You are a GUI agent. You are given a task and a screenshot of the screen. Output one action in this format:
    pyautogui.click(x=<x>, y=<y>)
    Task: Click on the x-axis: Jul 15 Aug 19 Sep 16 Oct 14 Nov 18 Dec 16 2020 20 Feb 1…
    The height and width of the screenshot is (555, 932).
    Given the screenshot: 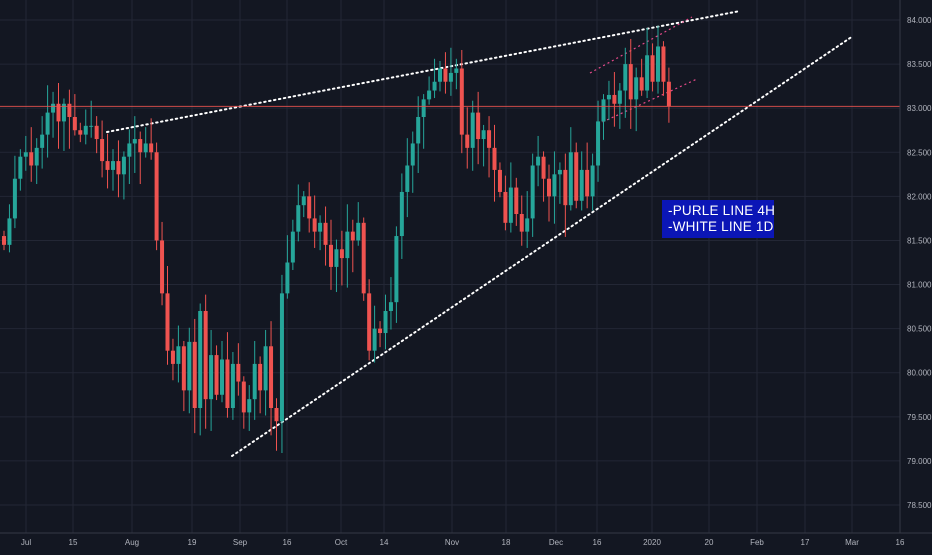 What is the action you would take?
    pyautogui.click(x=466, y=539)
    